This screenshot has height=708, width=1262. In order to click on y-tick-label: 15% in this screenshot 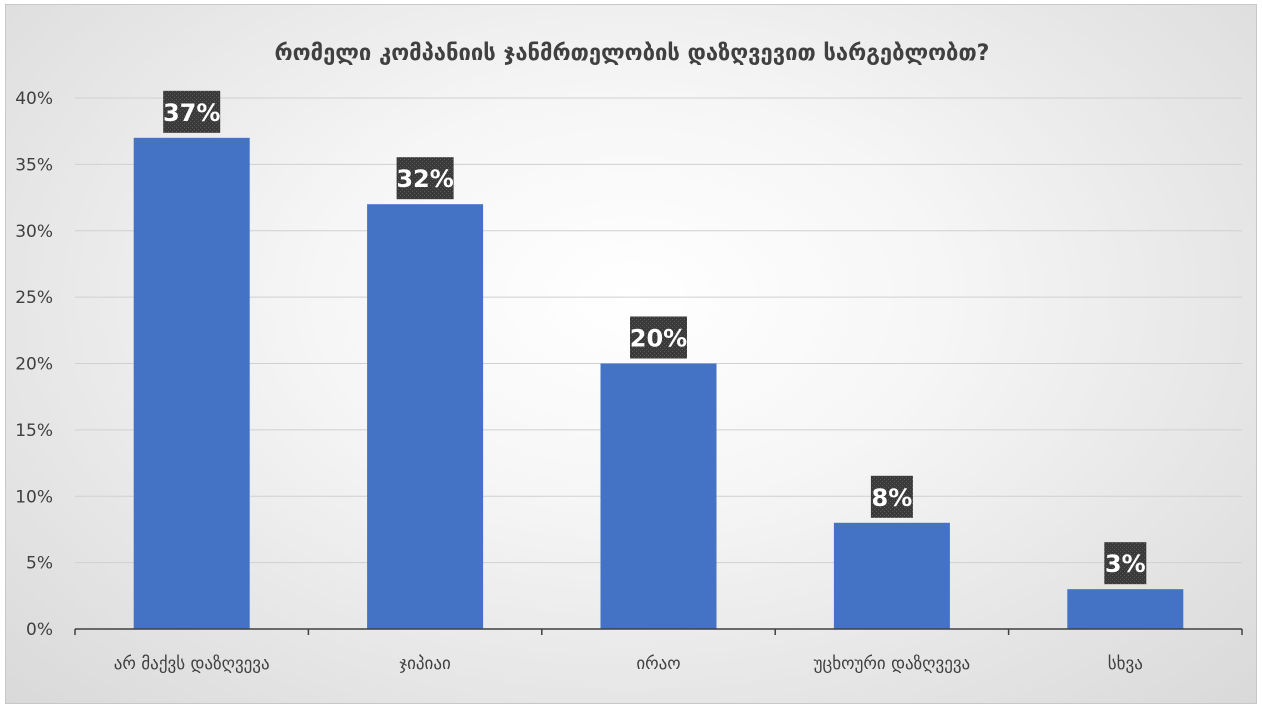, I will do `click(34, 431)`.